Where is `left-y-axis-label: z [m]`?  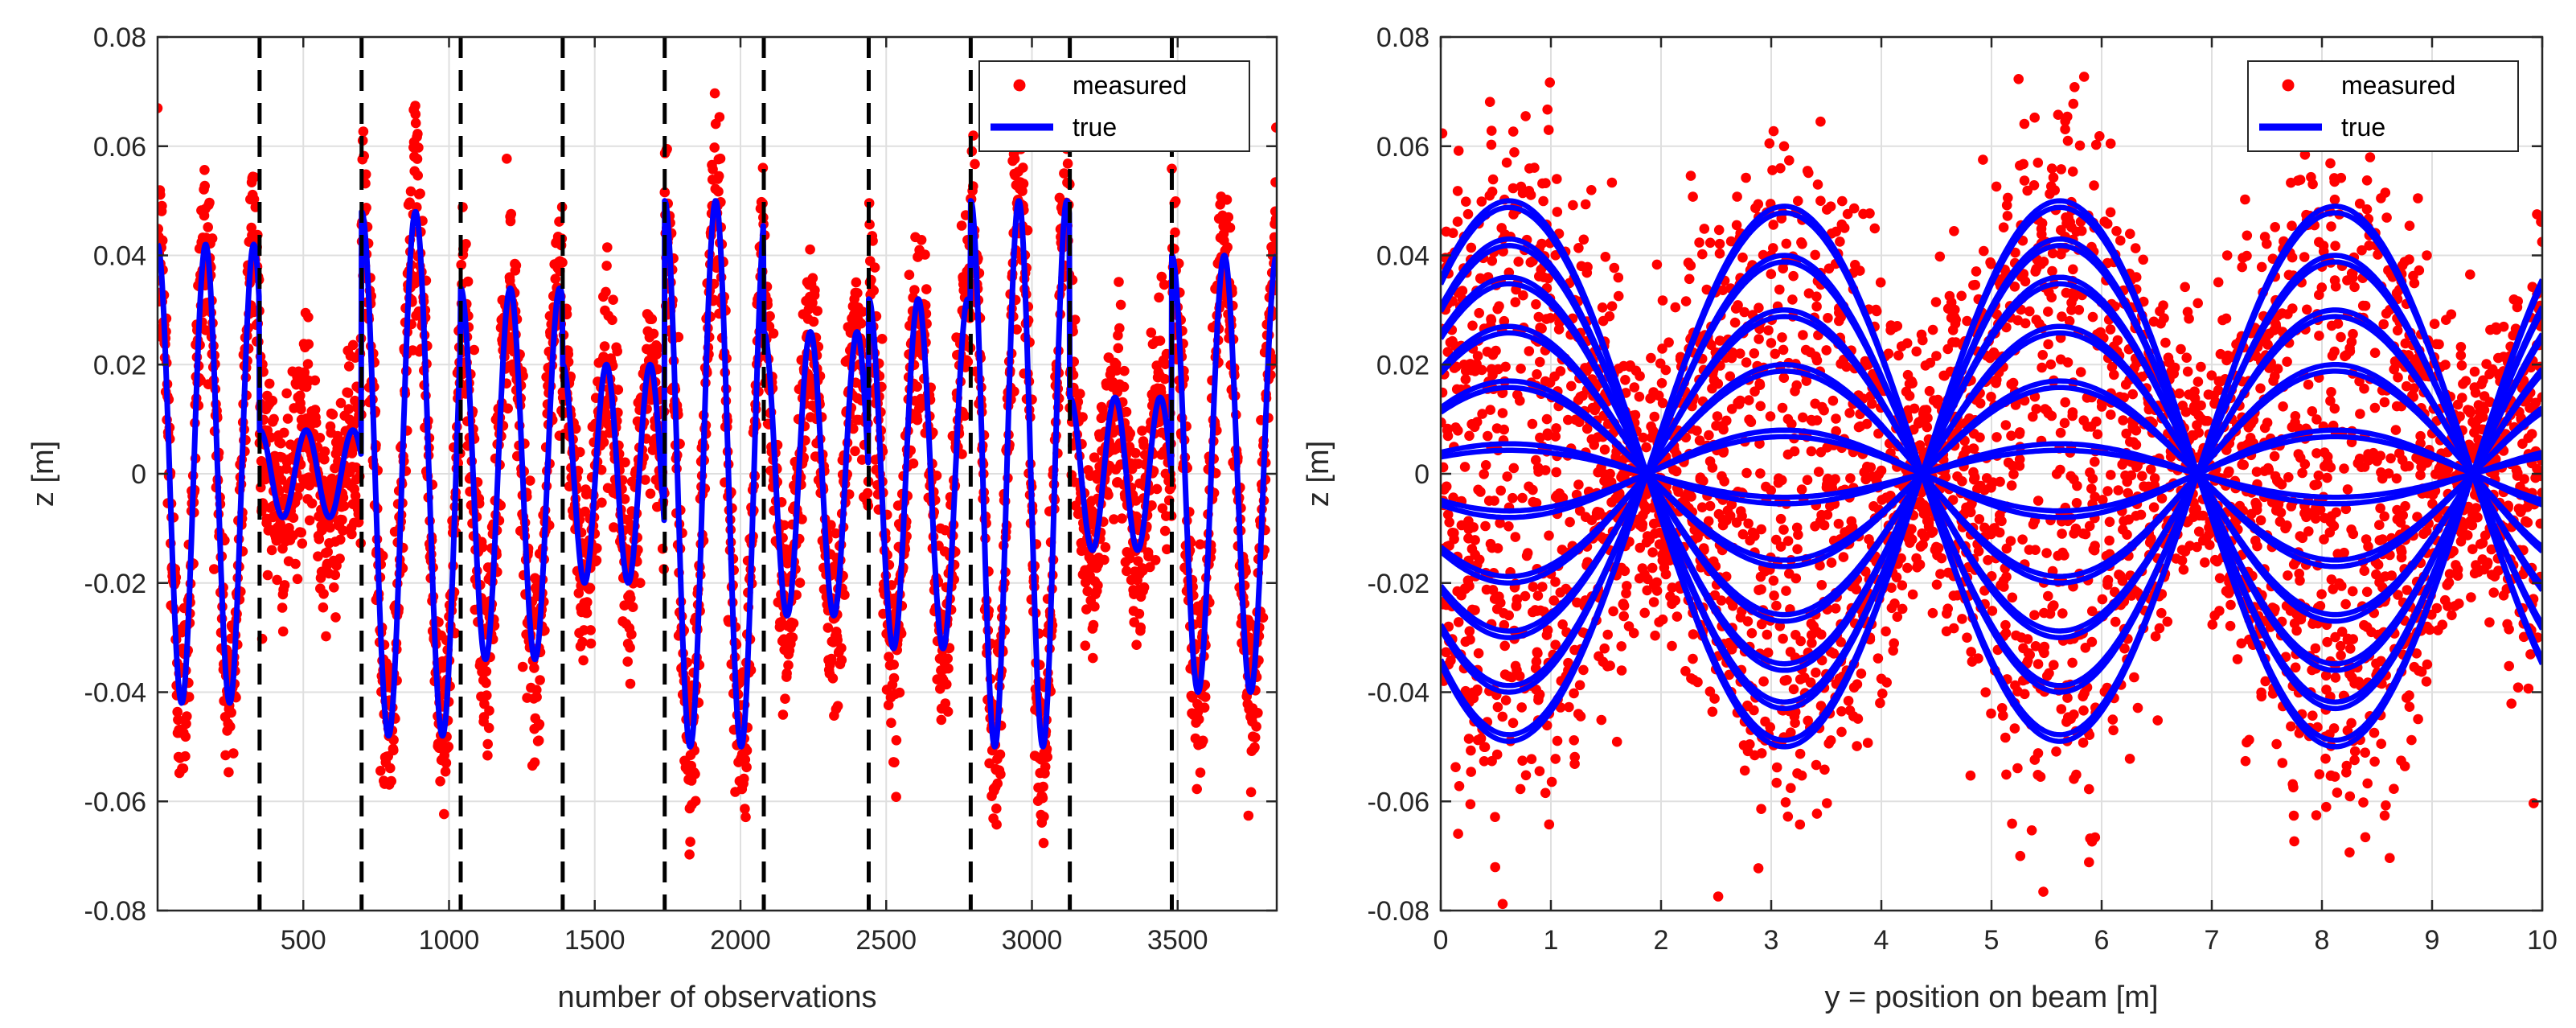
left-y-axis-label: z [m] is located at coordinates (43, 474).